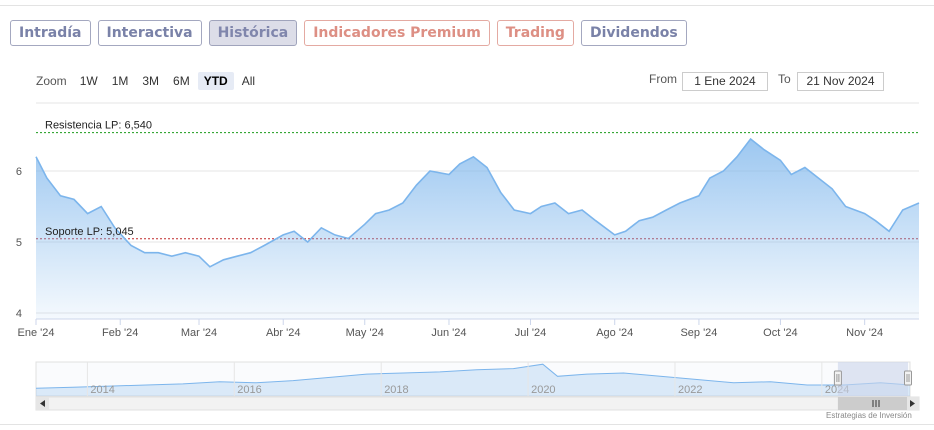 The width and height of the screenshot is (934, 430). Describe the element at coordinates (784, 79) in the screenshot. I see `range-to-label: To` at that location.